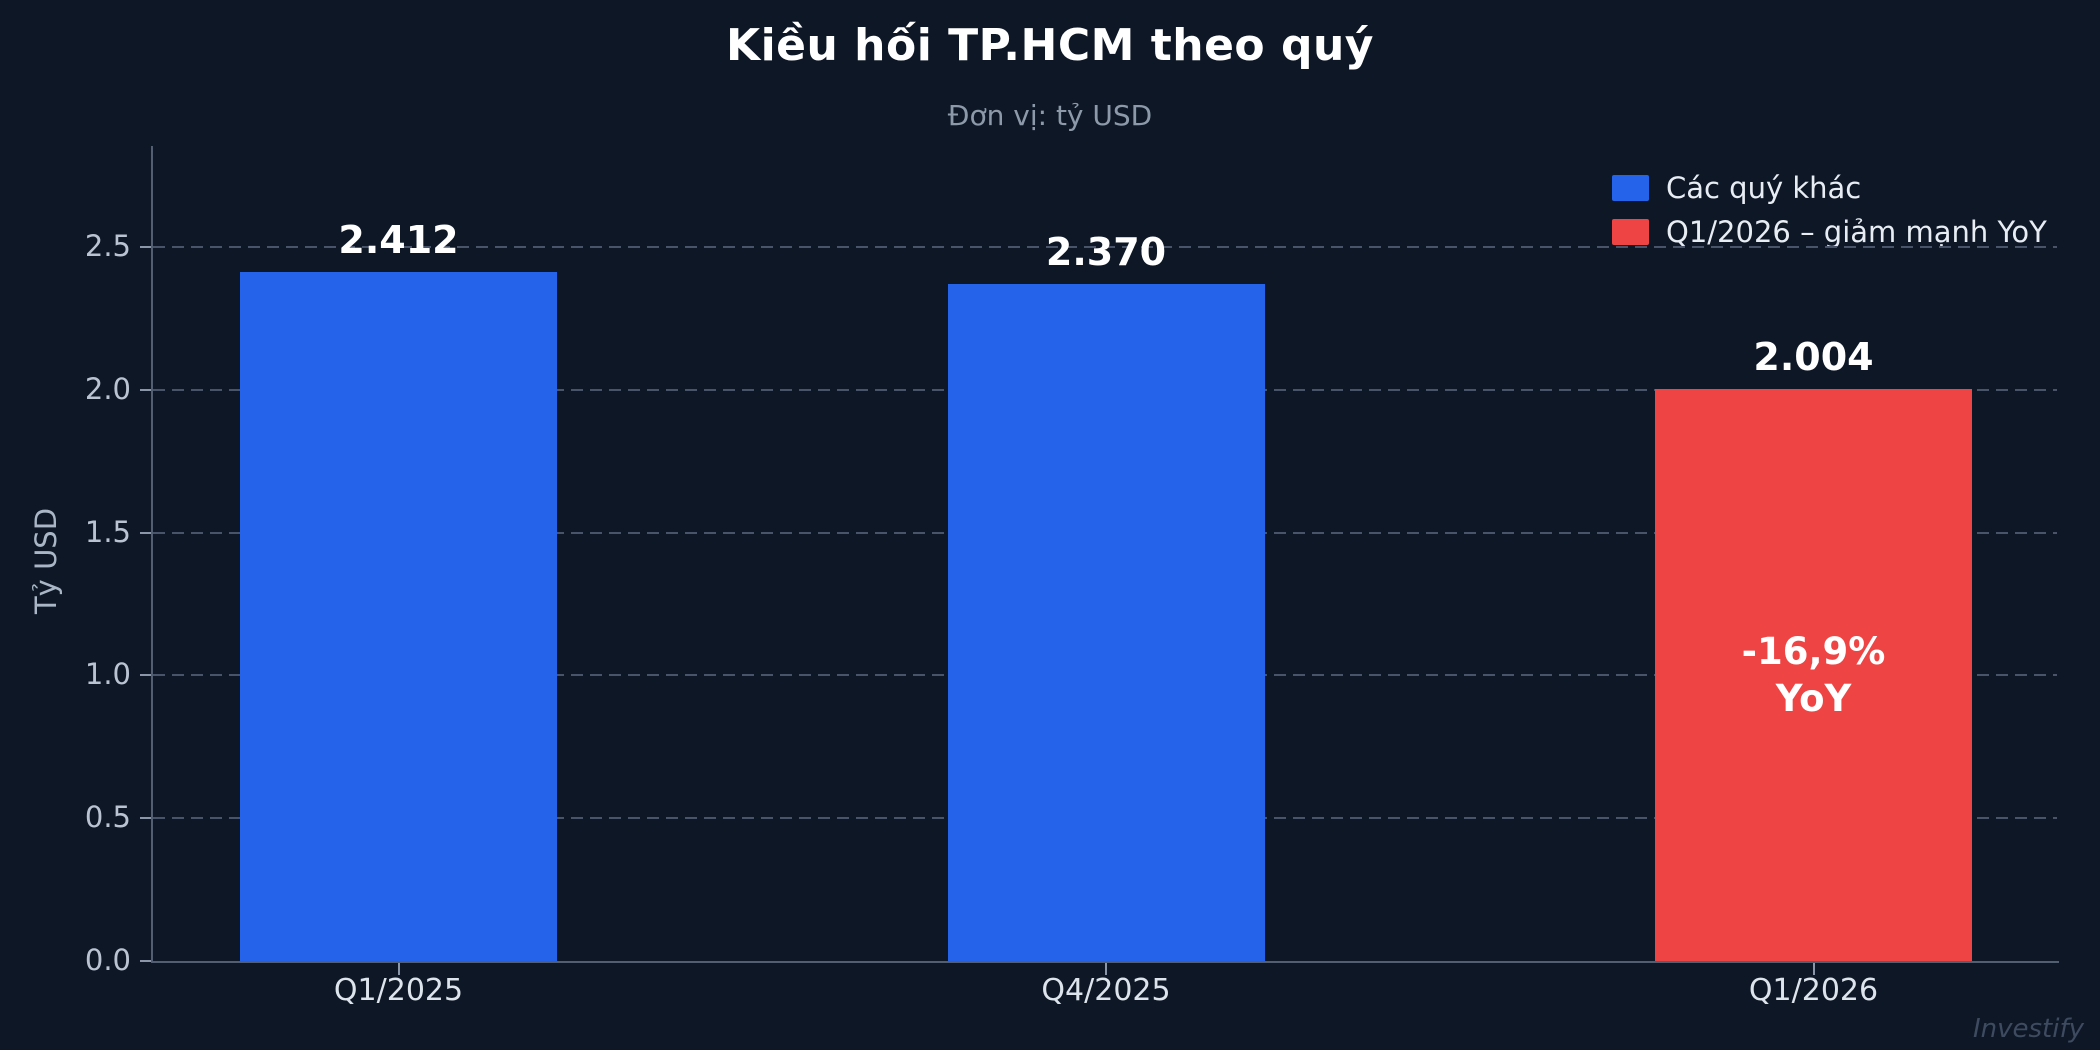 This screenshot has width=2100, height=1050. Describe the element at coordinates (1105, 247) in the screenshot. I see `gridline-2.5` at that location.